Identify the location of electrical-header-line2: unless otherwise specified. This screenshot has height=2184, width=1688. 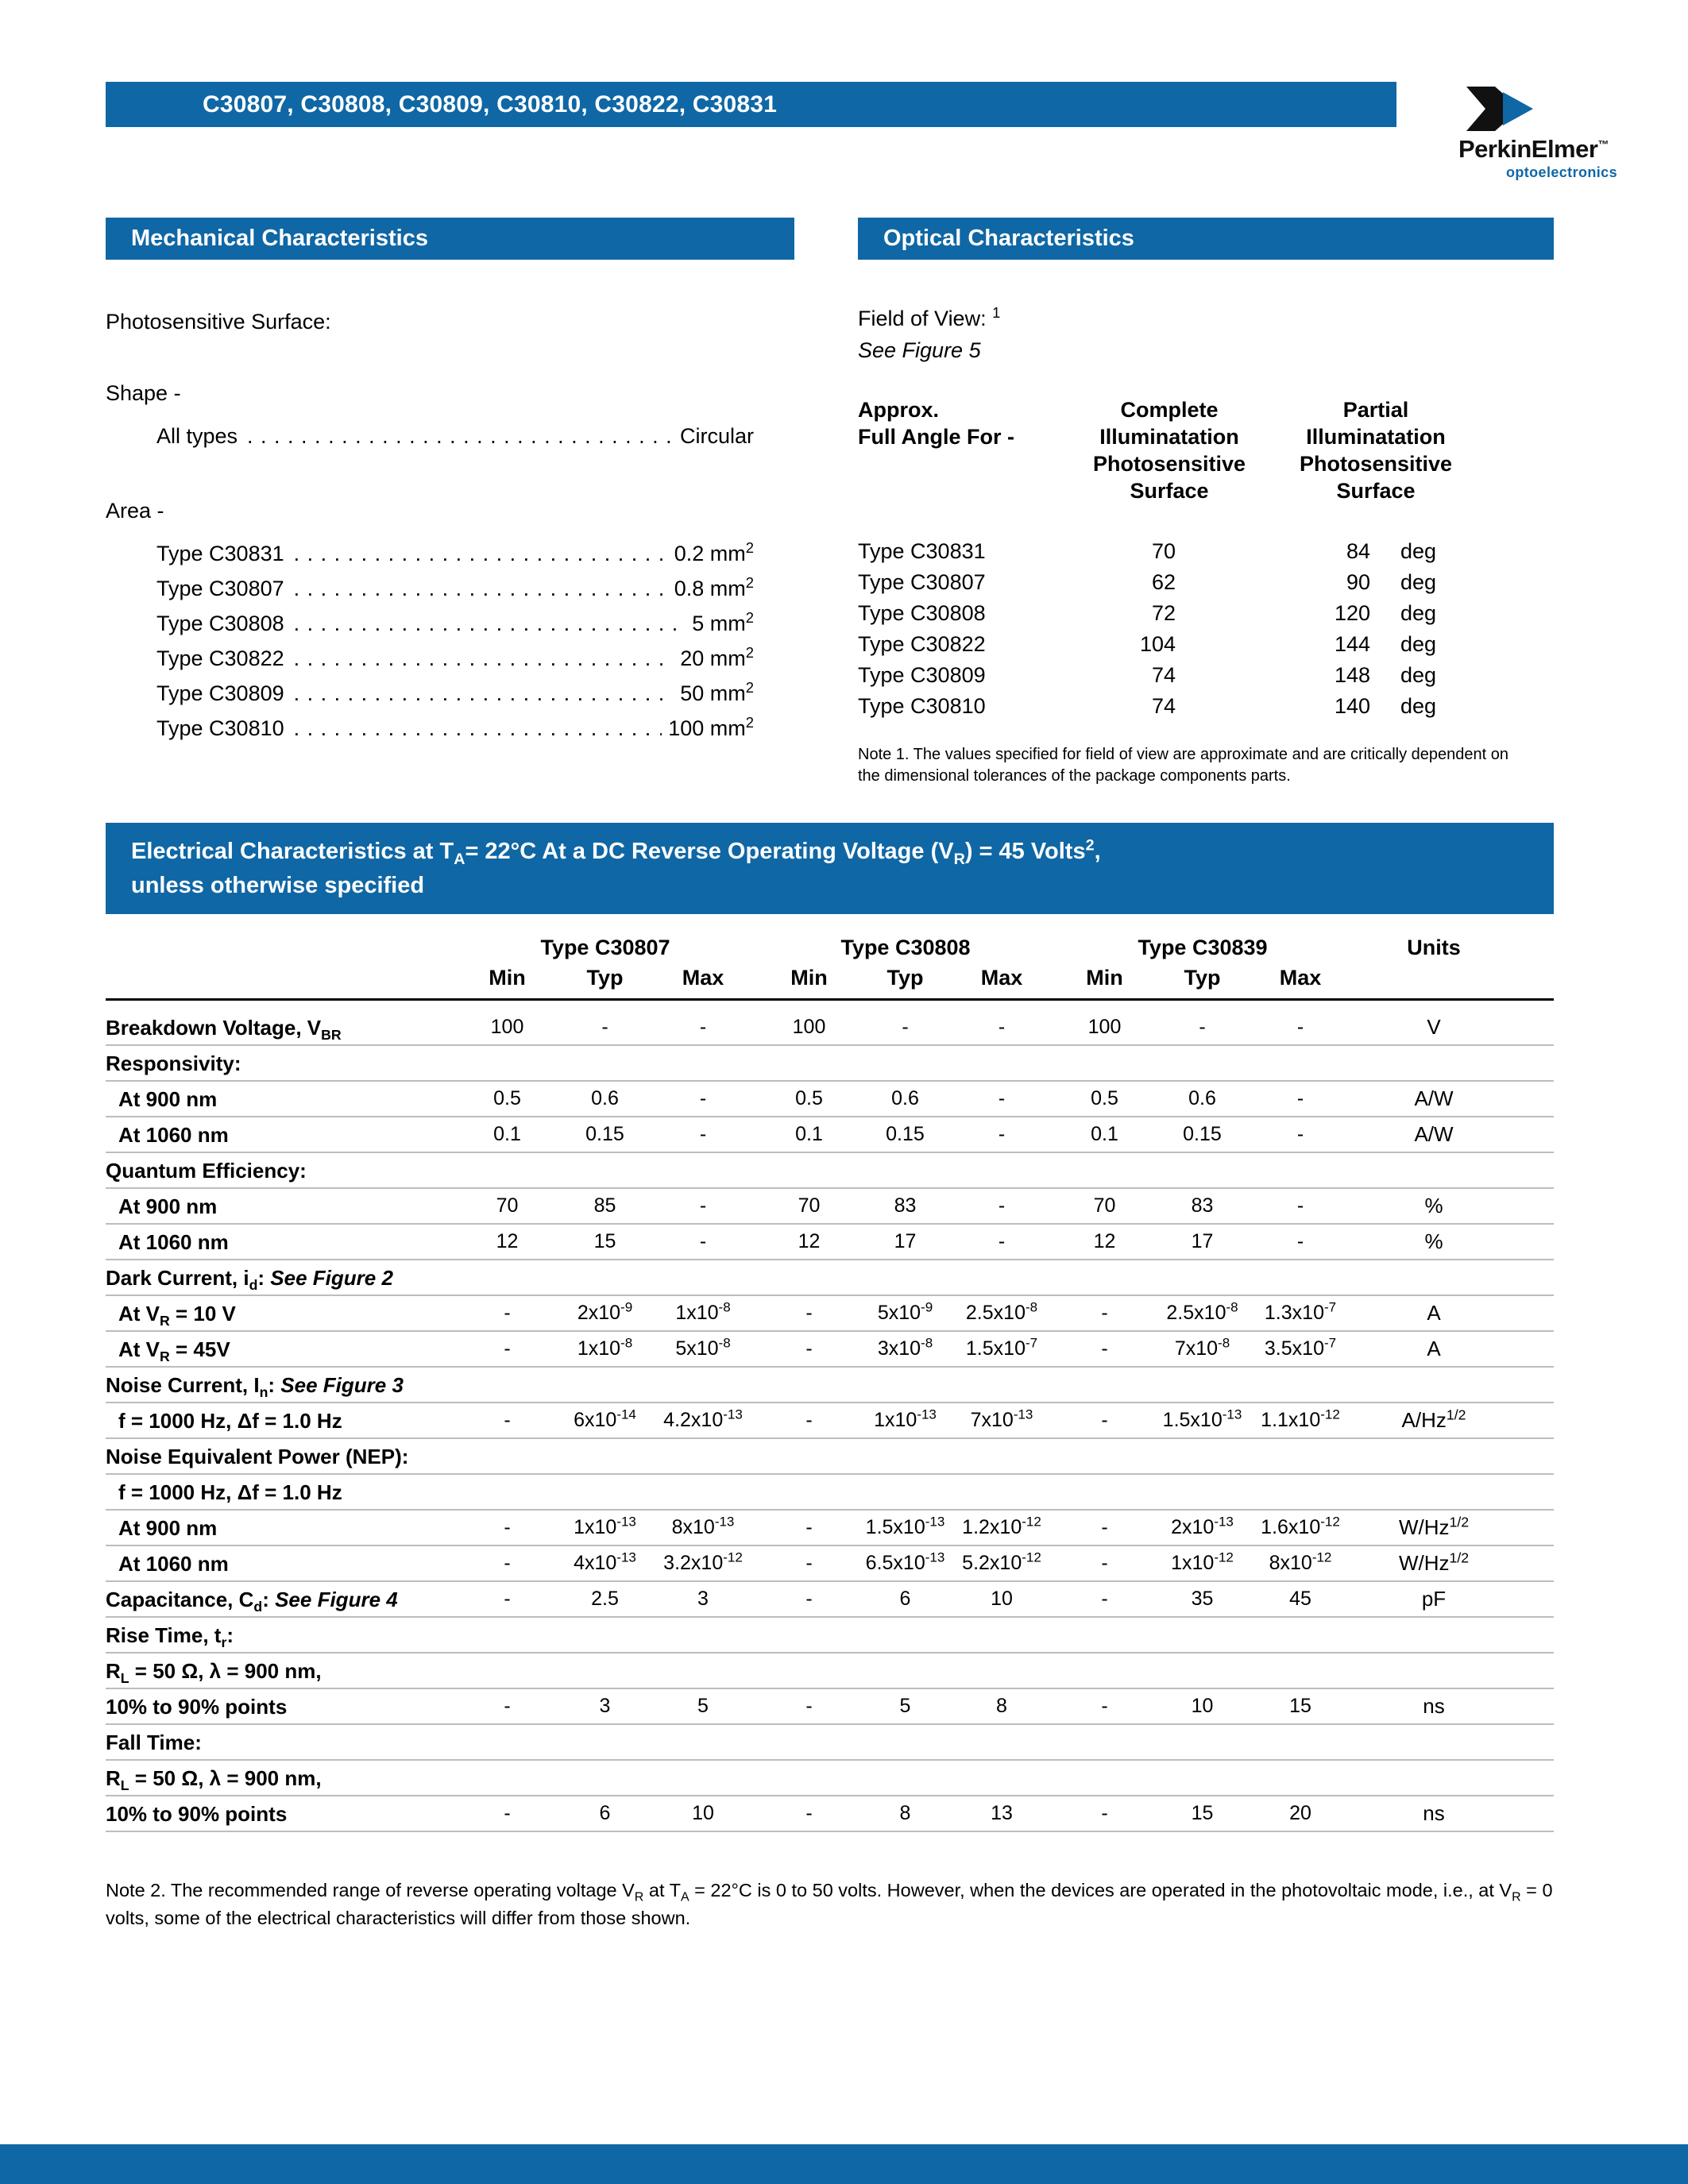
(278, 885).